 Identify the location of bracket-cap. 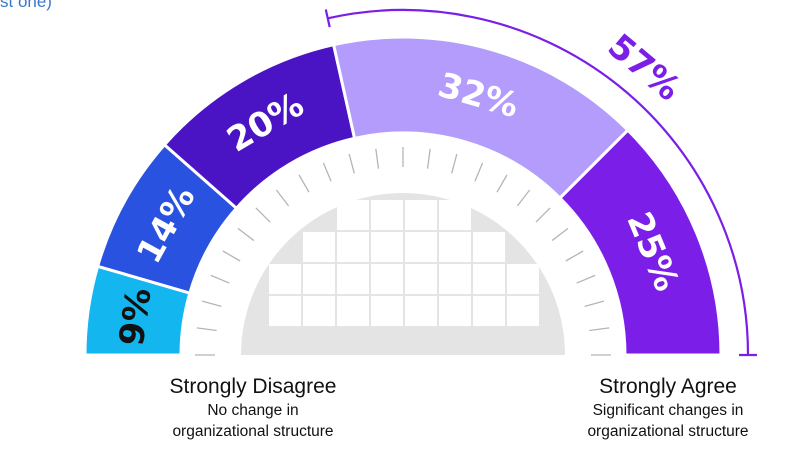
(327, 18).